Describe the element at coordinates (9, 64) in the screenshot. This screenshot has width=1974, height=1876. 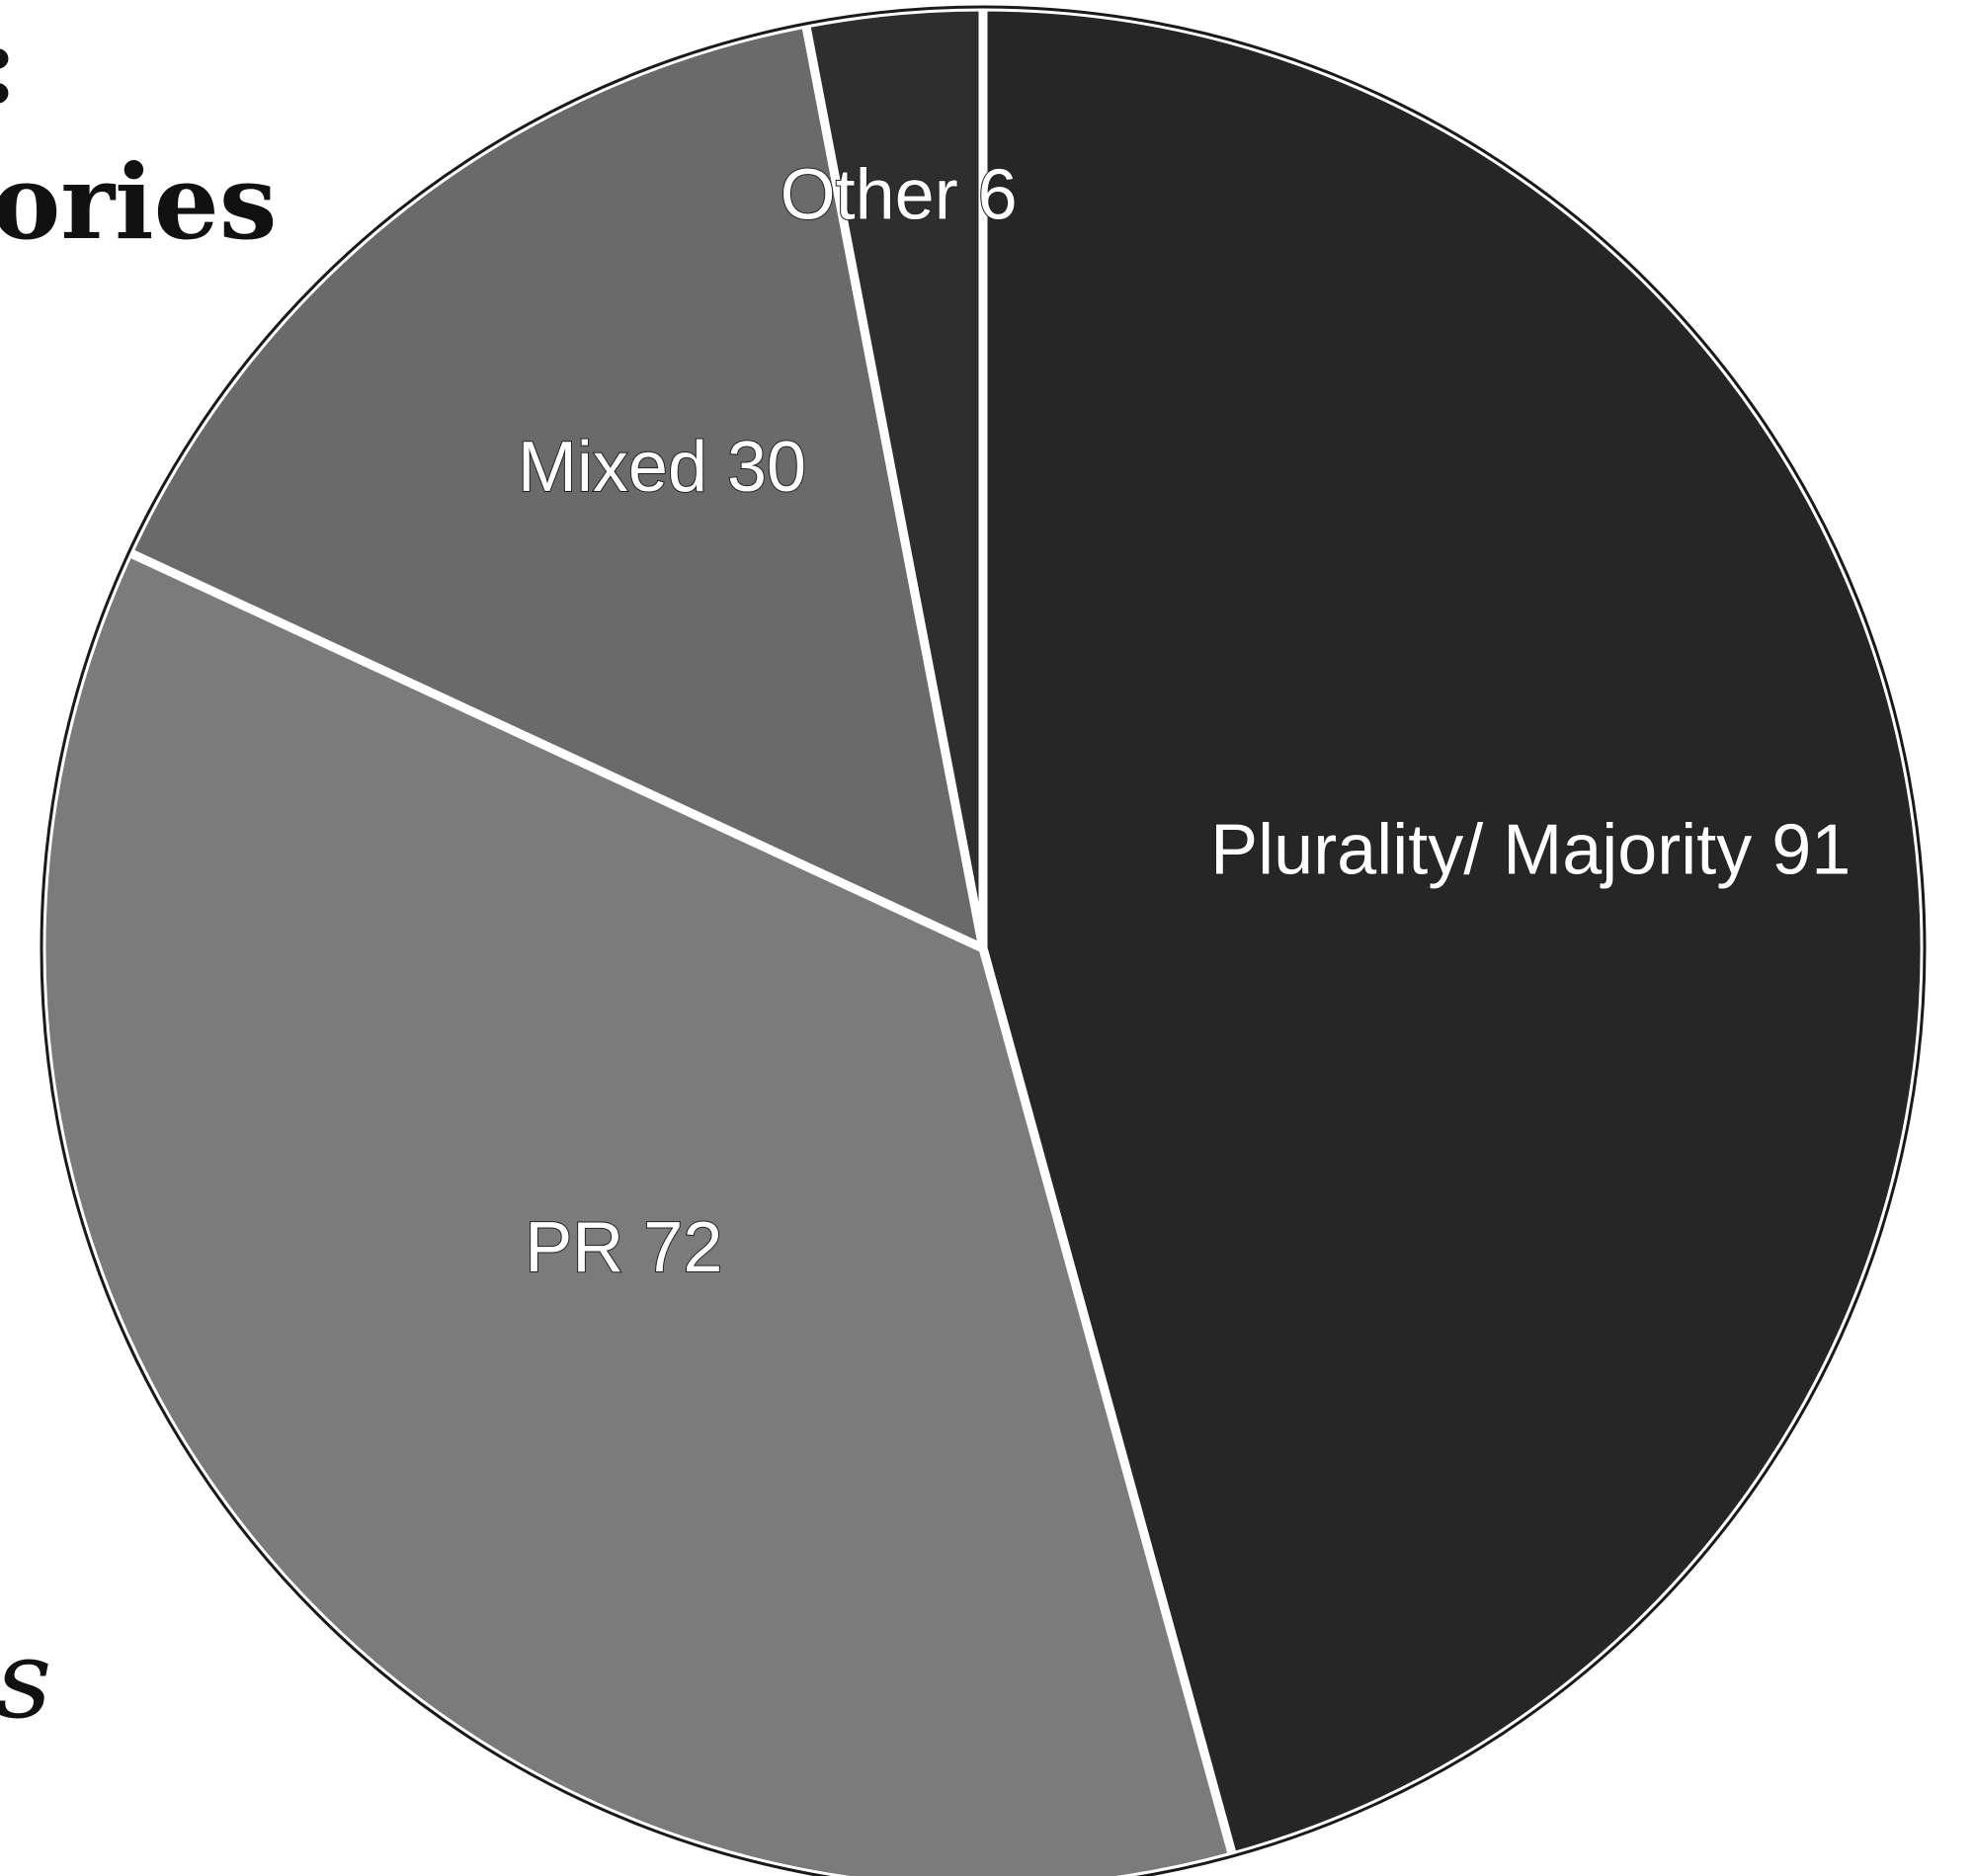
I see `page-text-colon: :` at that location.